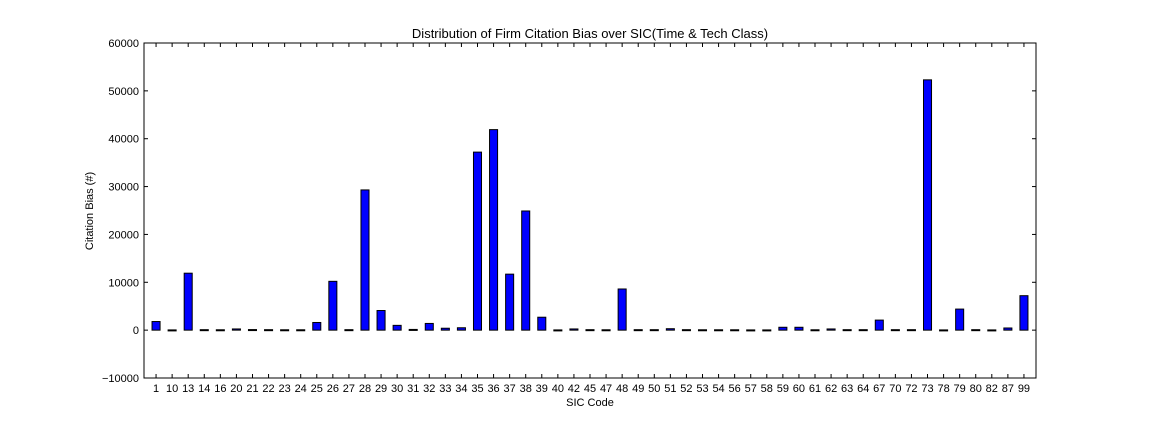  Describe the element at coordinates (120, 379) in the screenshot. I see `y-tick-label: −10000` at that location.